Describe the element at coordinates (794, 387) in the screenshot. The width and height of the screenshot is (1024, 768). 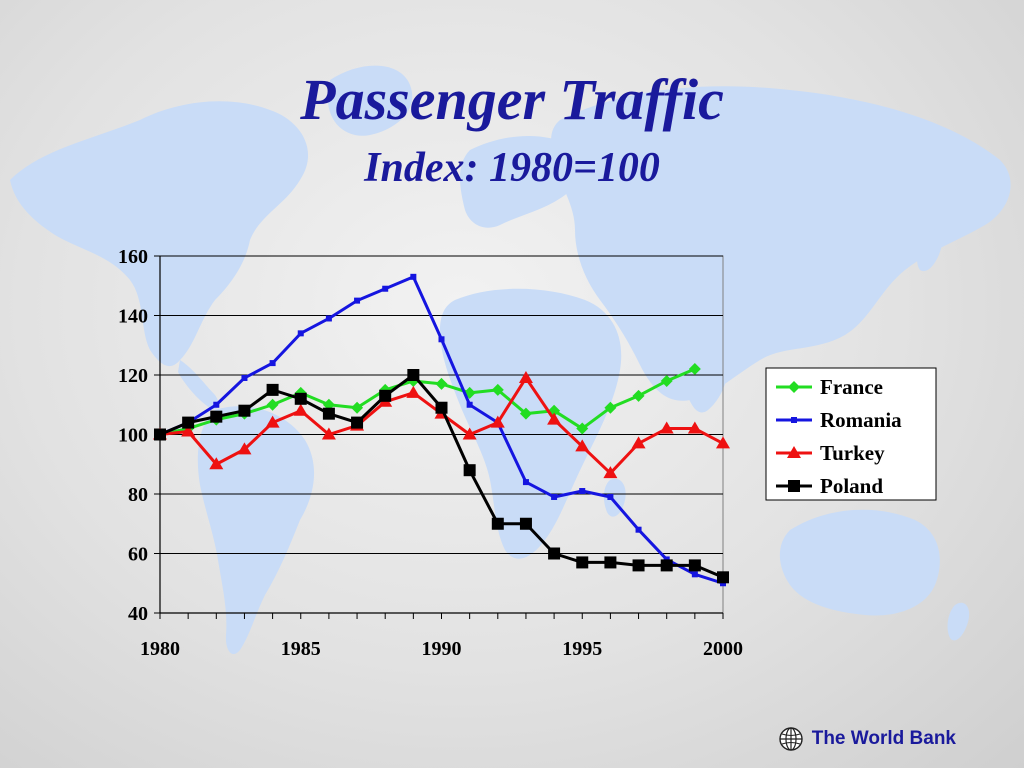
I see `legend-marker-france` at that location.